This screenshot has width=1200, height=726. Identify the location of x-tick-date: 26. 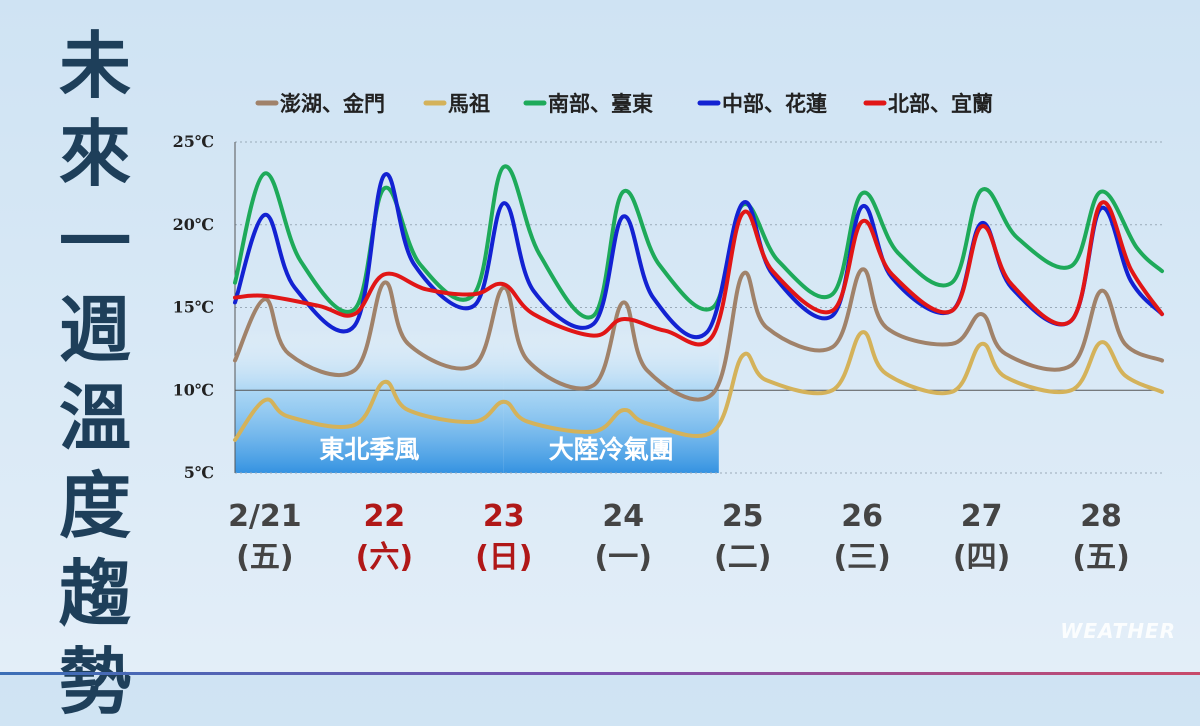
(862, 516).